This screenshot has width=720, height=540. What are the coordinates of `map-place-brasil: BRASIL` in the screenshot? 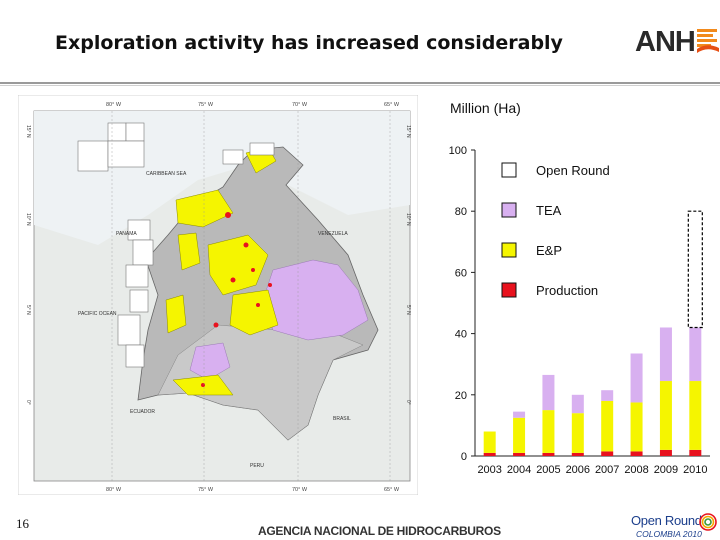 It's located at (342, 419).